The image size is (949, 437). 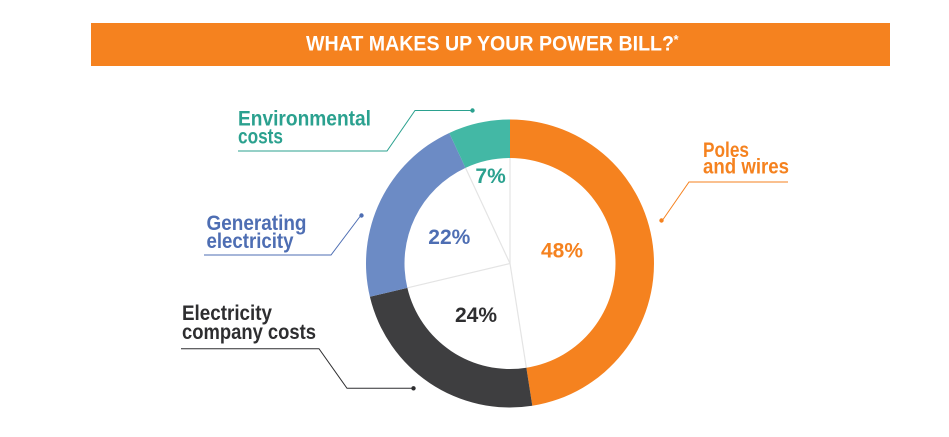 I want to click on svg-text: electricity, so click(x=250, y=241).